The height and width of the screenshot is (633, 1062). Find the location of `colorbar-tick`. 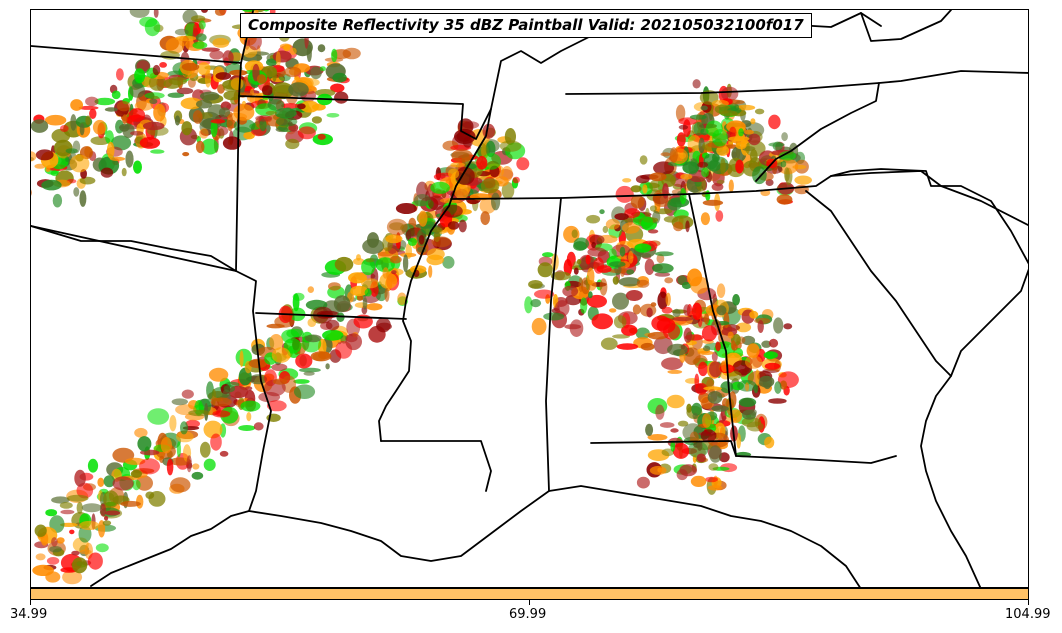

colorbar-tick is located at coordinates (1028, 602).